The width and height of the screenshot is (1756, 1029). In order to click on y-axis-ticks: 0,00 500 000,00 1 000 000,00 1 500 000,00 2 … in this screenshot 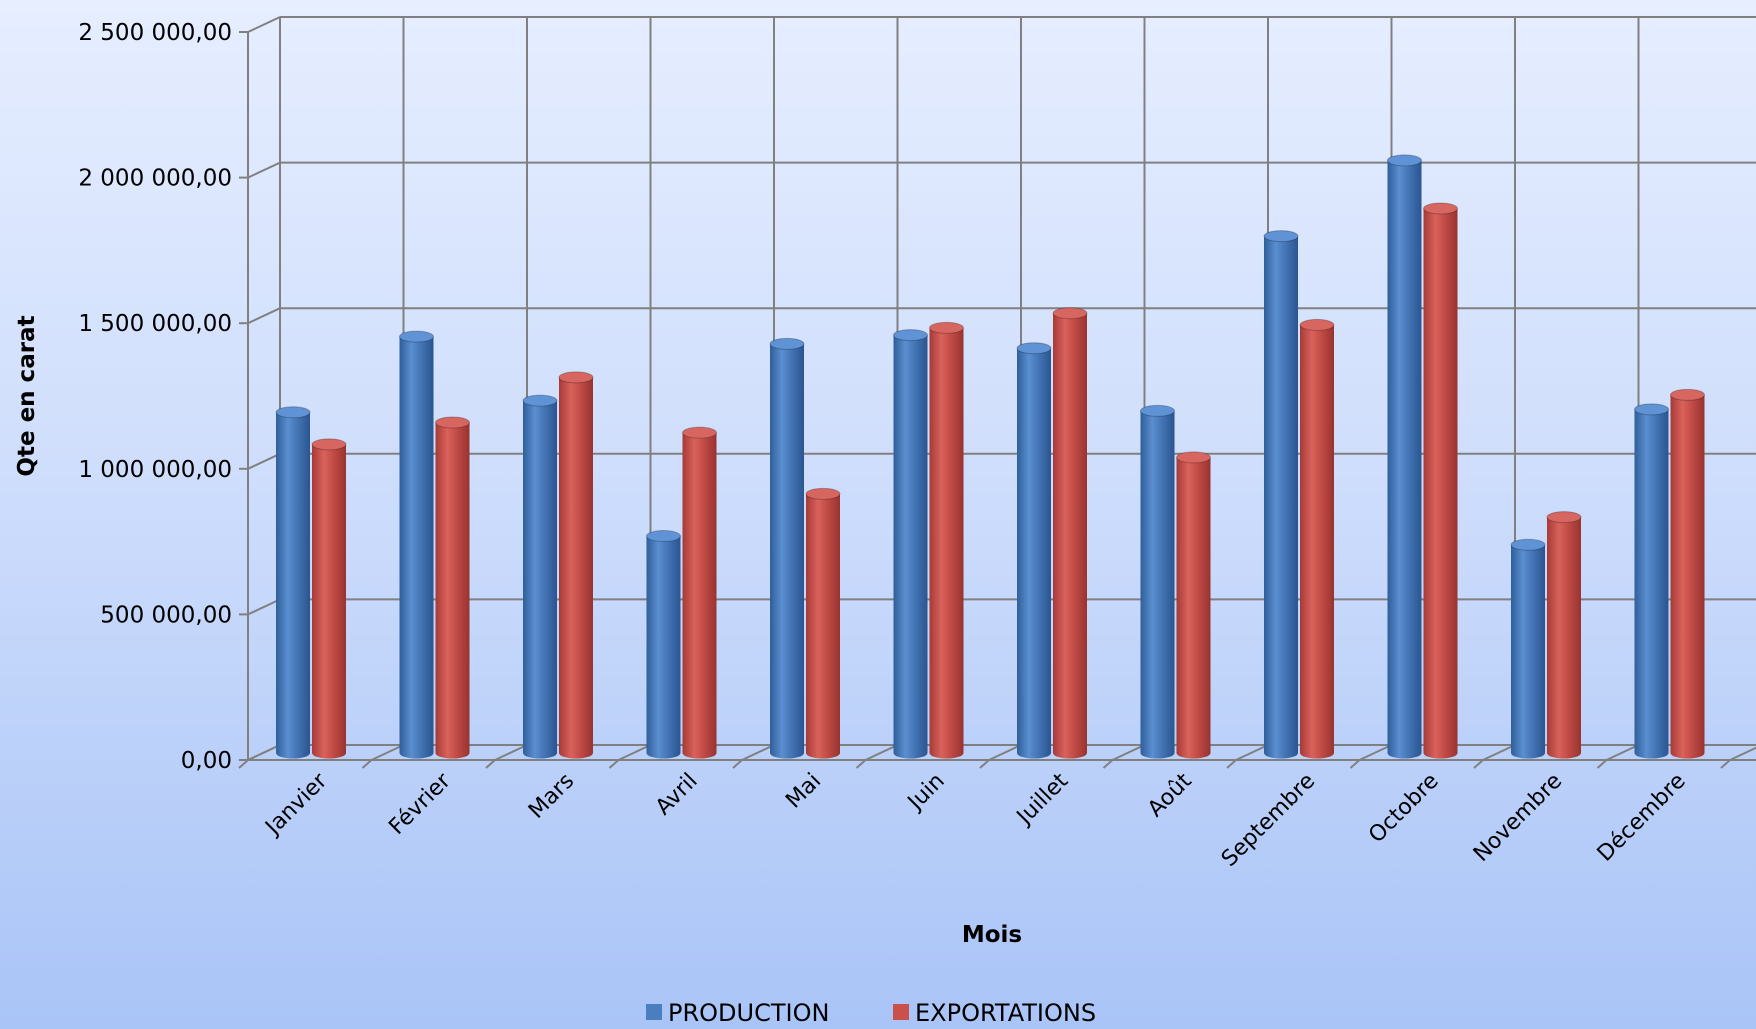, I will do `click(163, 397)`.